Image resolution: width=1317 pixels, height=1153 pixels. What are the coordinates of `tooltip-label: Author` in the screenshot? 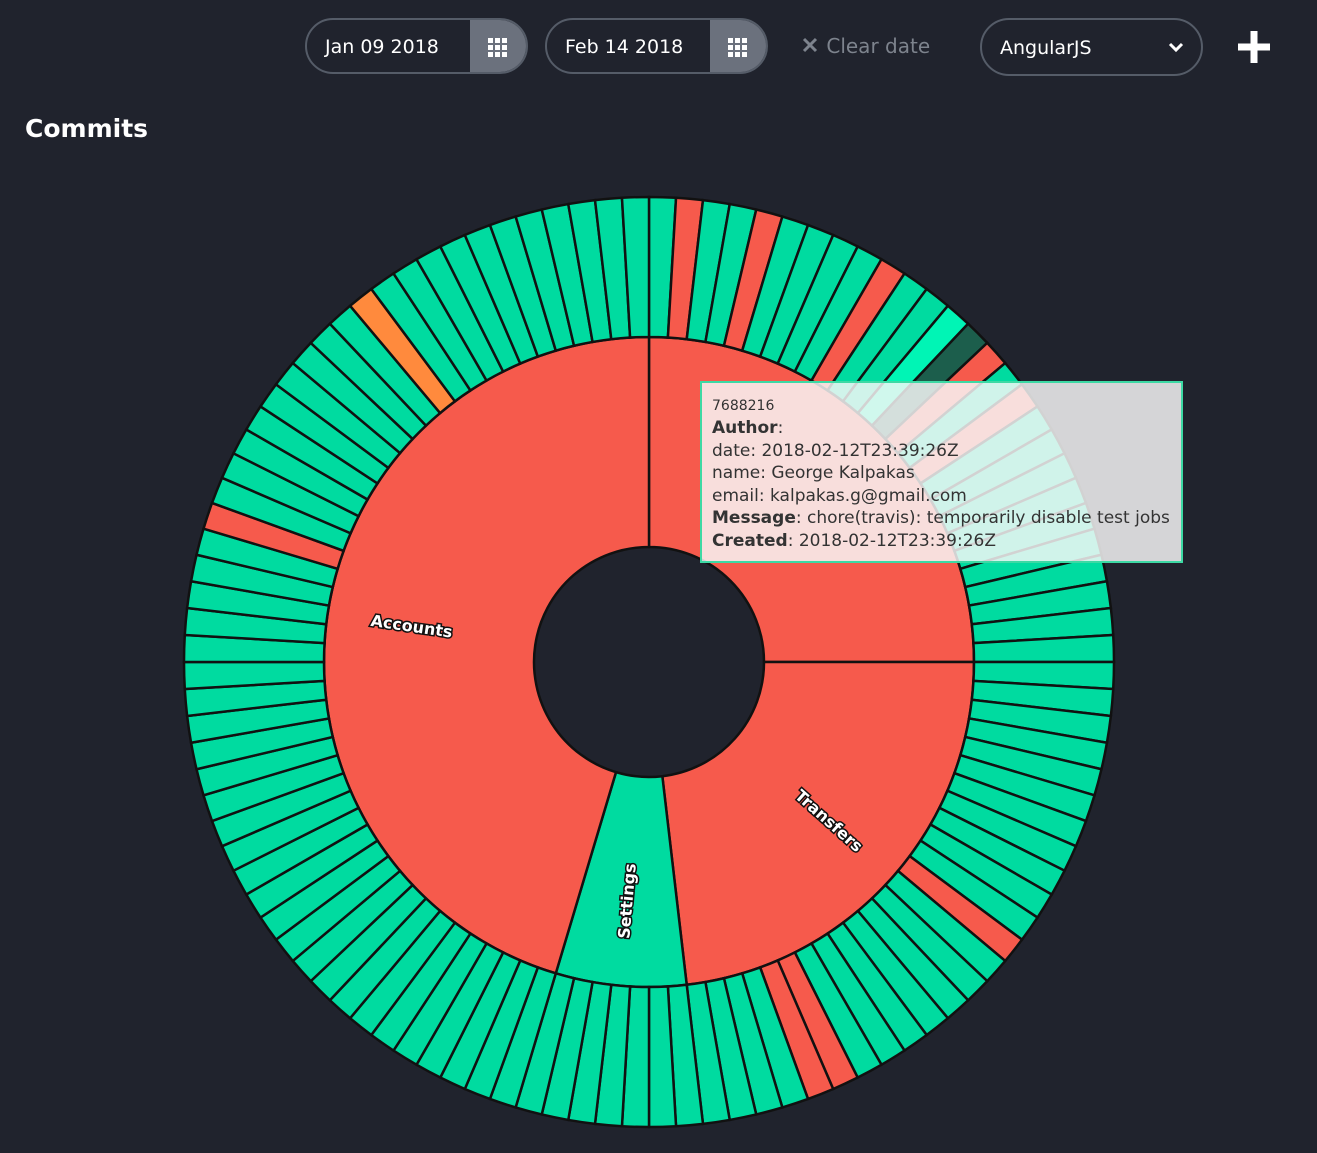 It's located at (745, 428).